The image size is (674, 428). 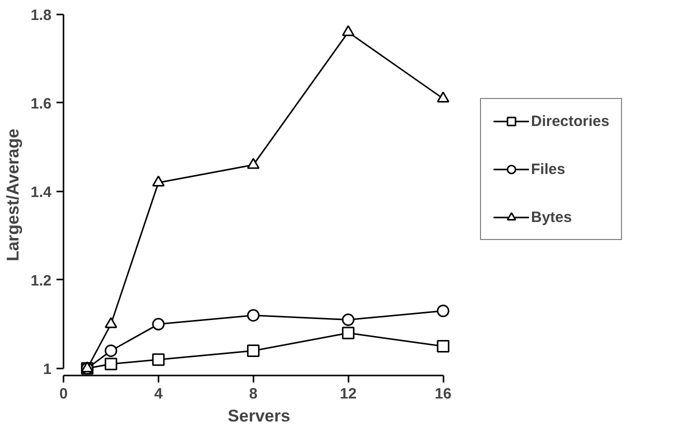 What do you see at coordinates (570, 121) in the screenshot?
I see `legend-label: Directories` at bounding box center [570, 121].